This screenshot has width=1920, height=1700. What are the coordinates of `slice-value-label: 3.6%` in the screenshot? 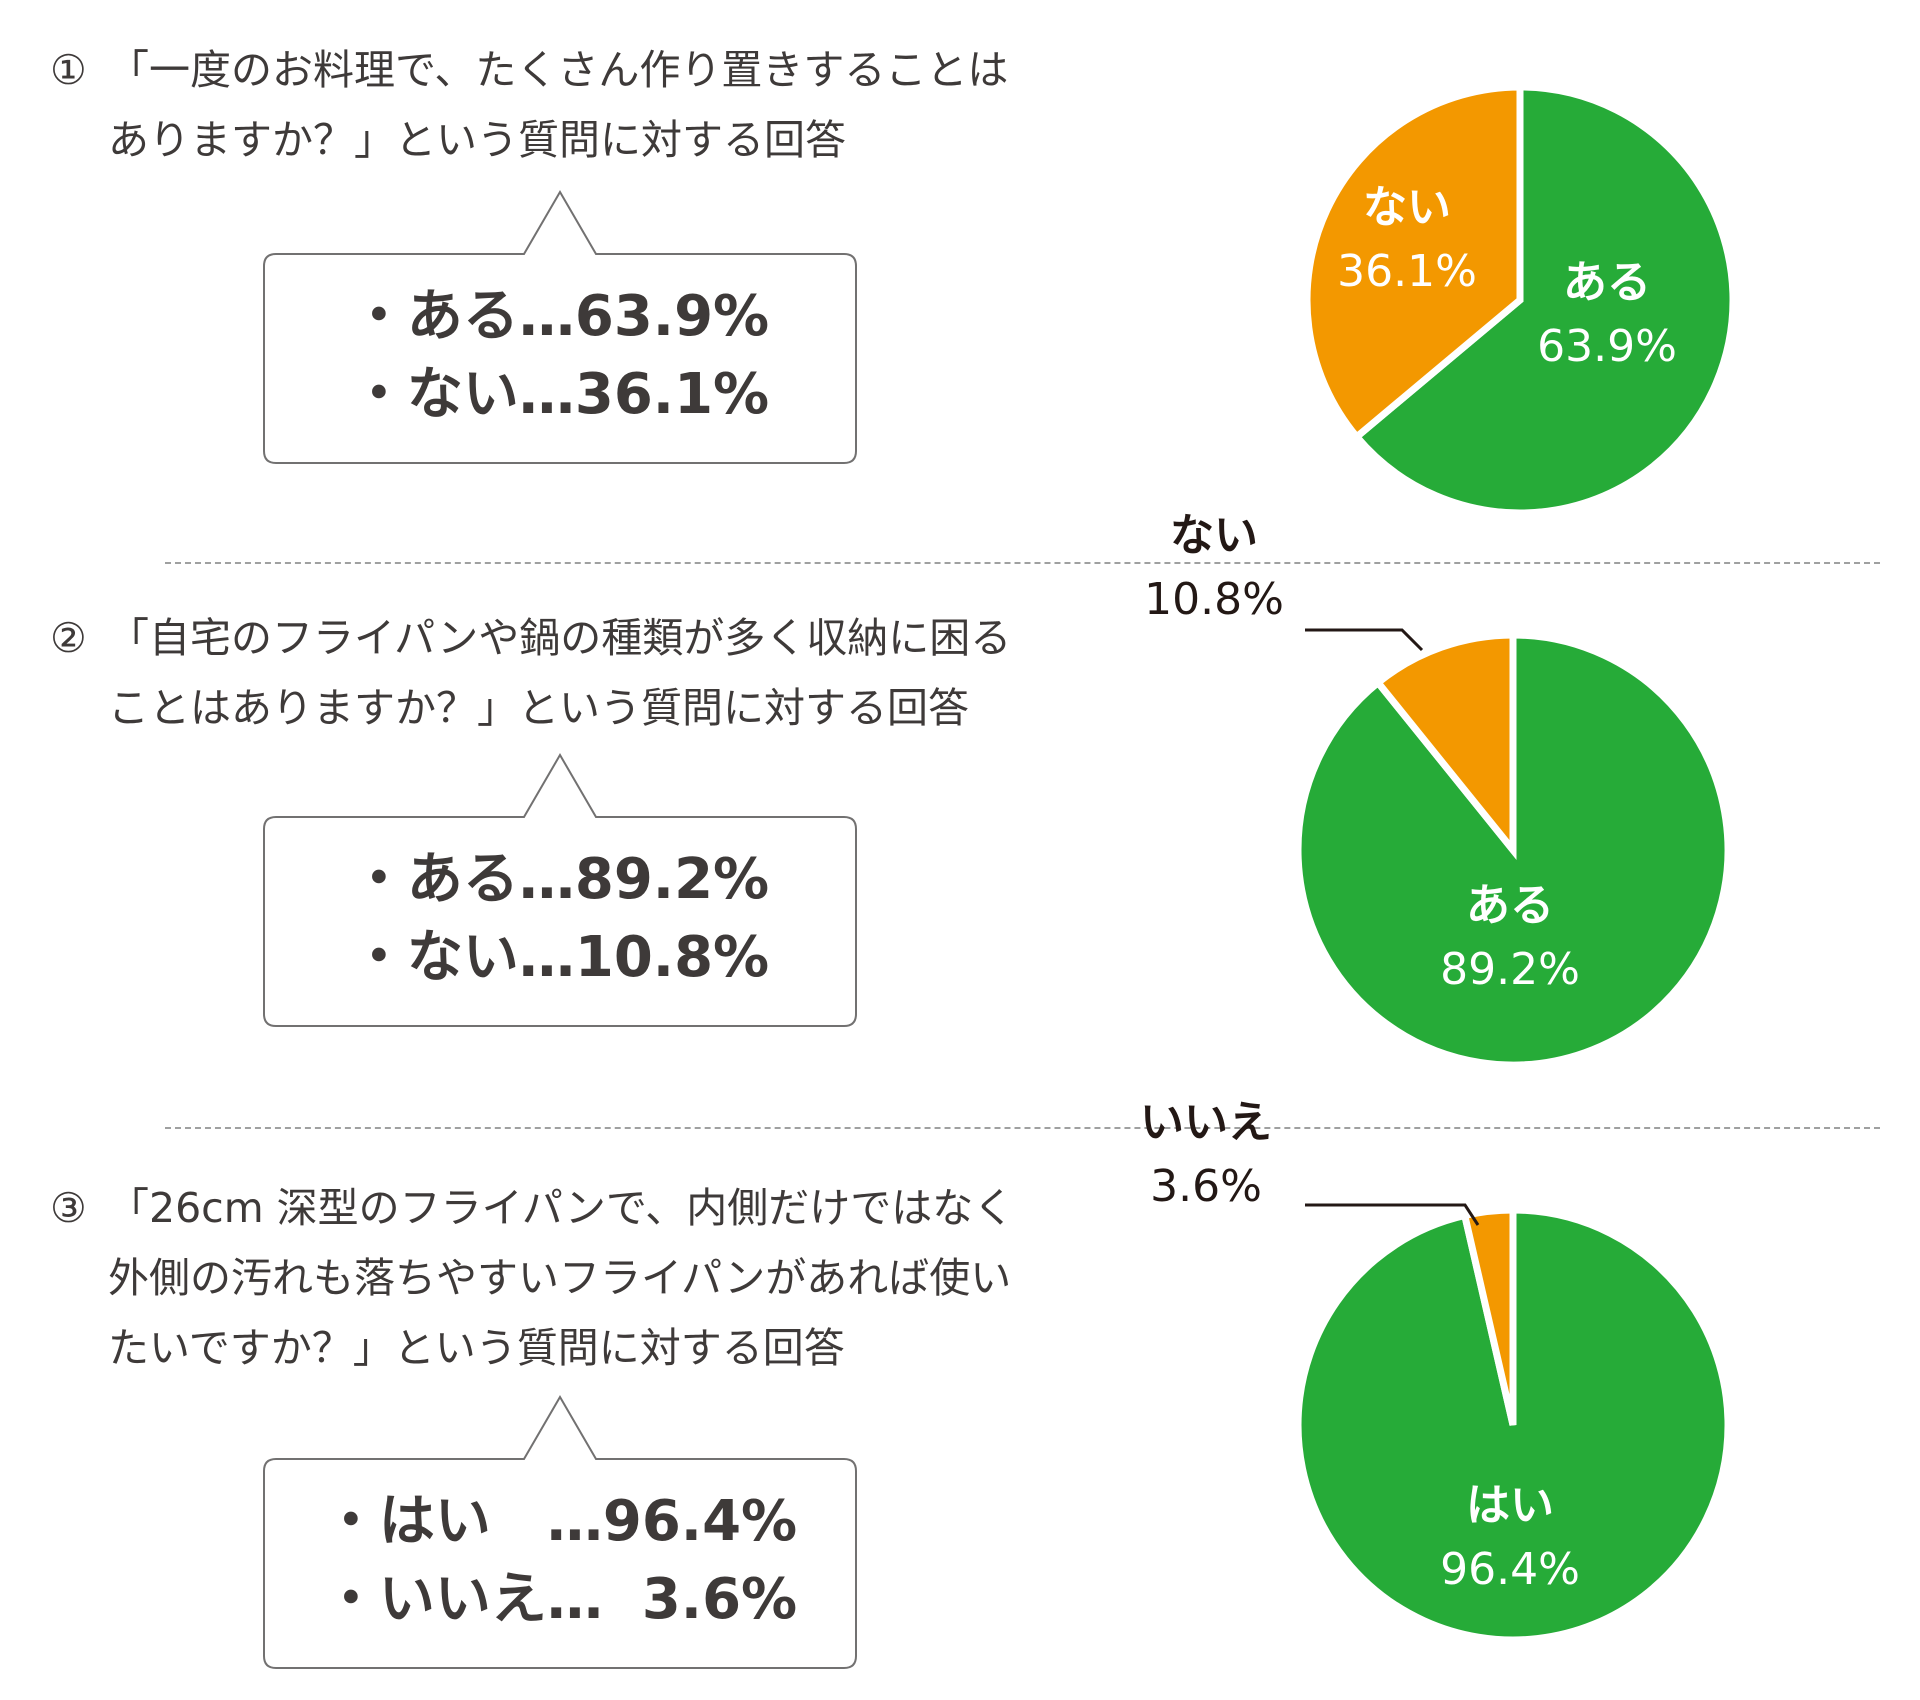 It's located at (1206, 1186).